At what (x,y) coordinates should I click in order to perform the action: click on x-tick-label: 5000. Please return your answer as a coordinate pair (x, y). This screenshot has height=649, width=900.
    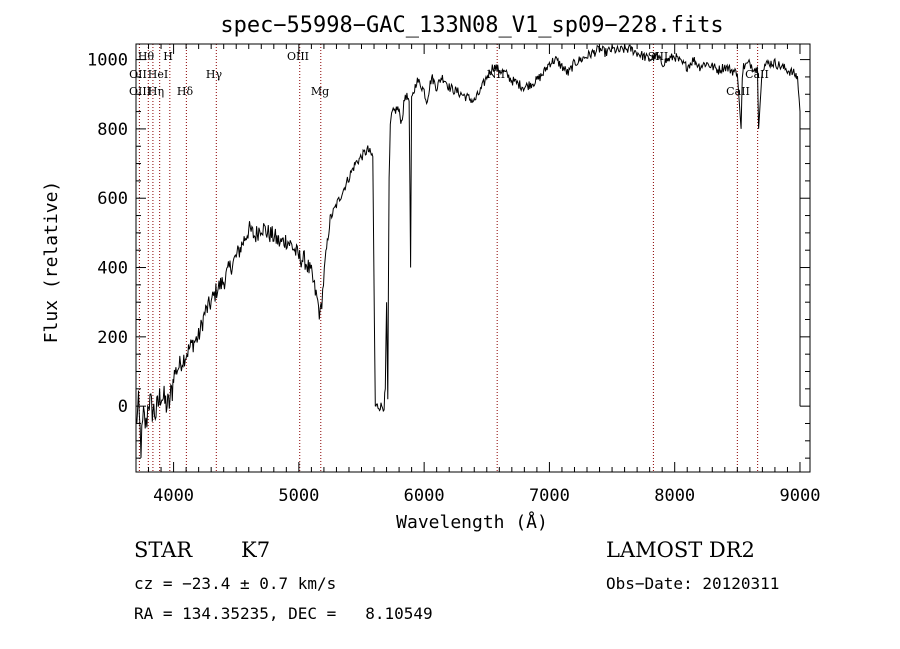
    Looking at the image, I should click on (298, 496).